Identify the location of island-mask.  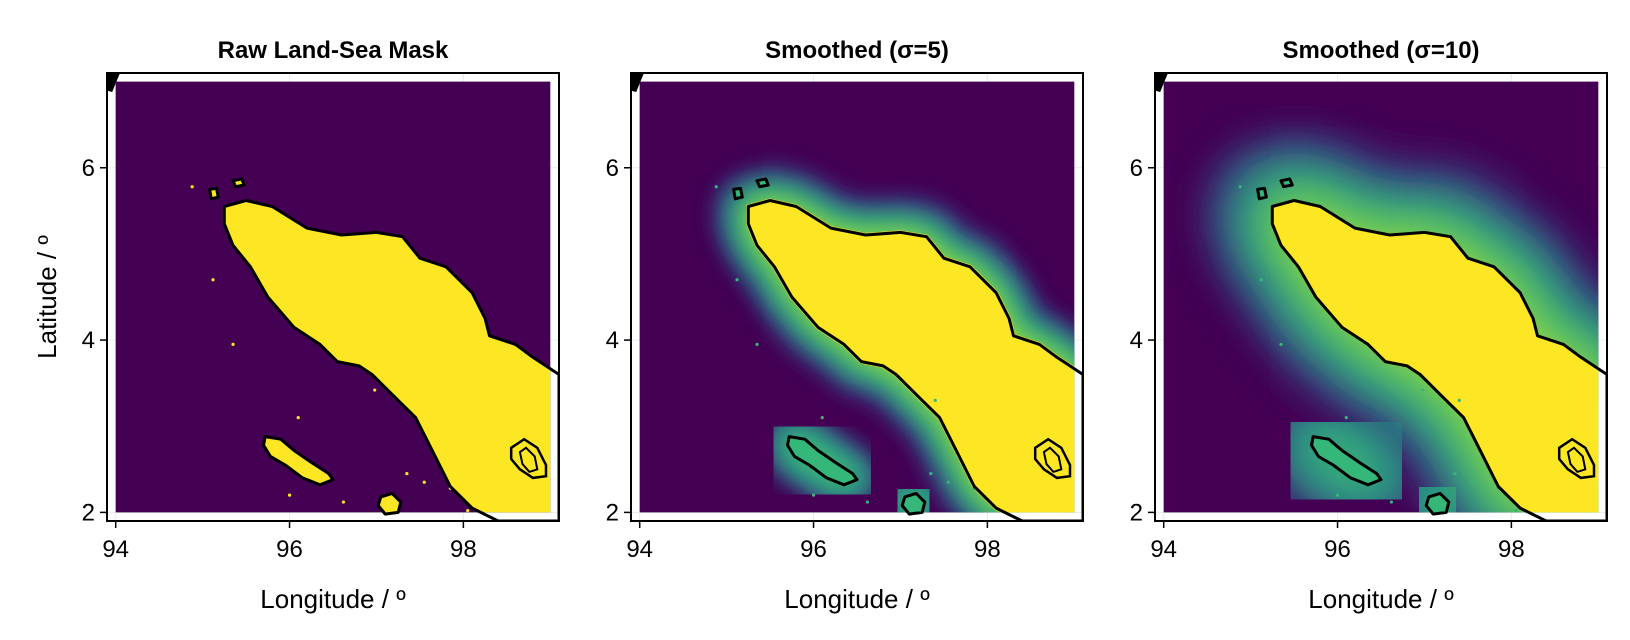
(298, 460).